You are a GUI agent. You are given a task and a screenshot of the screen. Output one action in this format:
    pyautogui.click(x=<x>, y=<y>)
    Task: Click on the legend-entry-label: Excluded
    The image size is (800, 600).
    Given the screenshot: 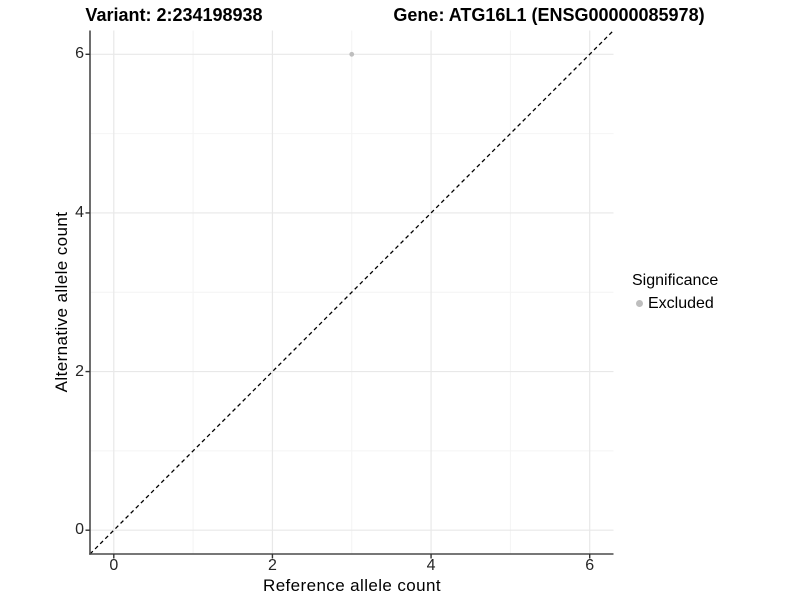 What is the action you would take?
    pyautogui.click(x=681, y=303)
    